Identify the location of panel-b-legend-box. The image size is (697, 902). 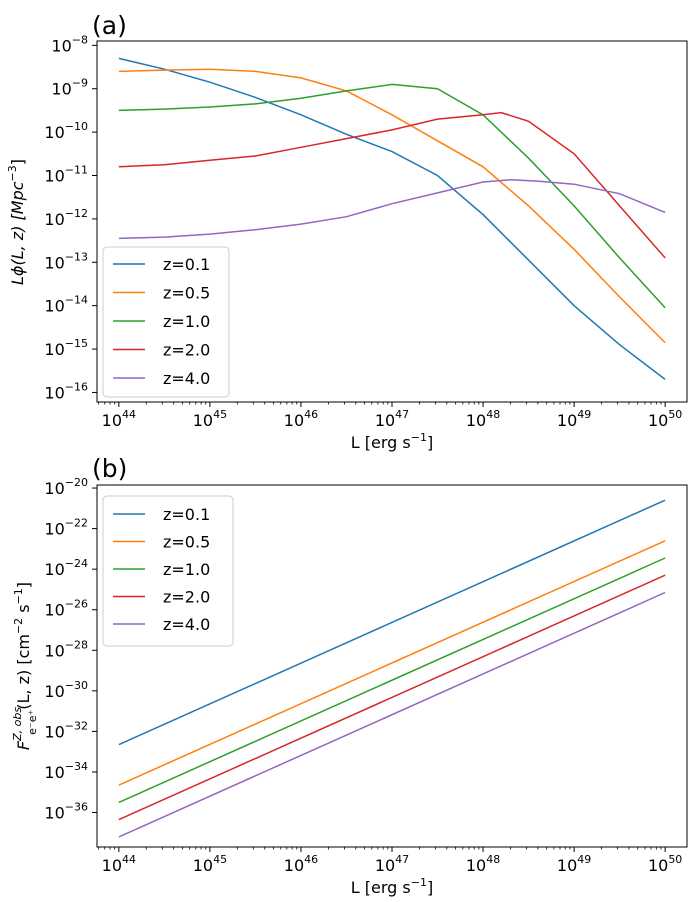
(168, 571).